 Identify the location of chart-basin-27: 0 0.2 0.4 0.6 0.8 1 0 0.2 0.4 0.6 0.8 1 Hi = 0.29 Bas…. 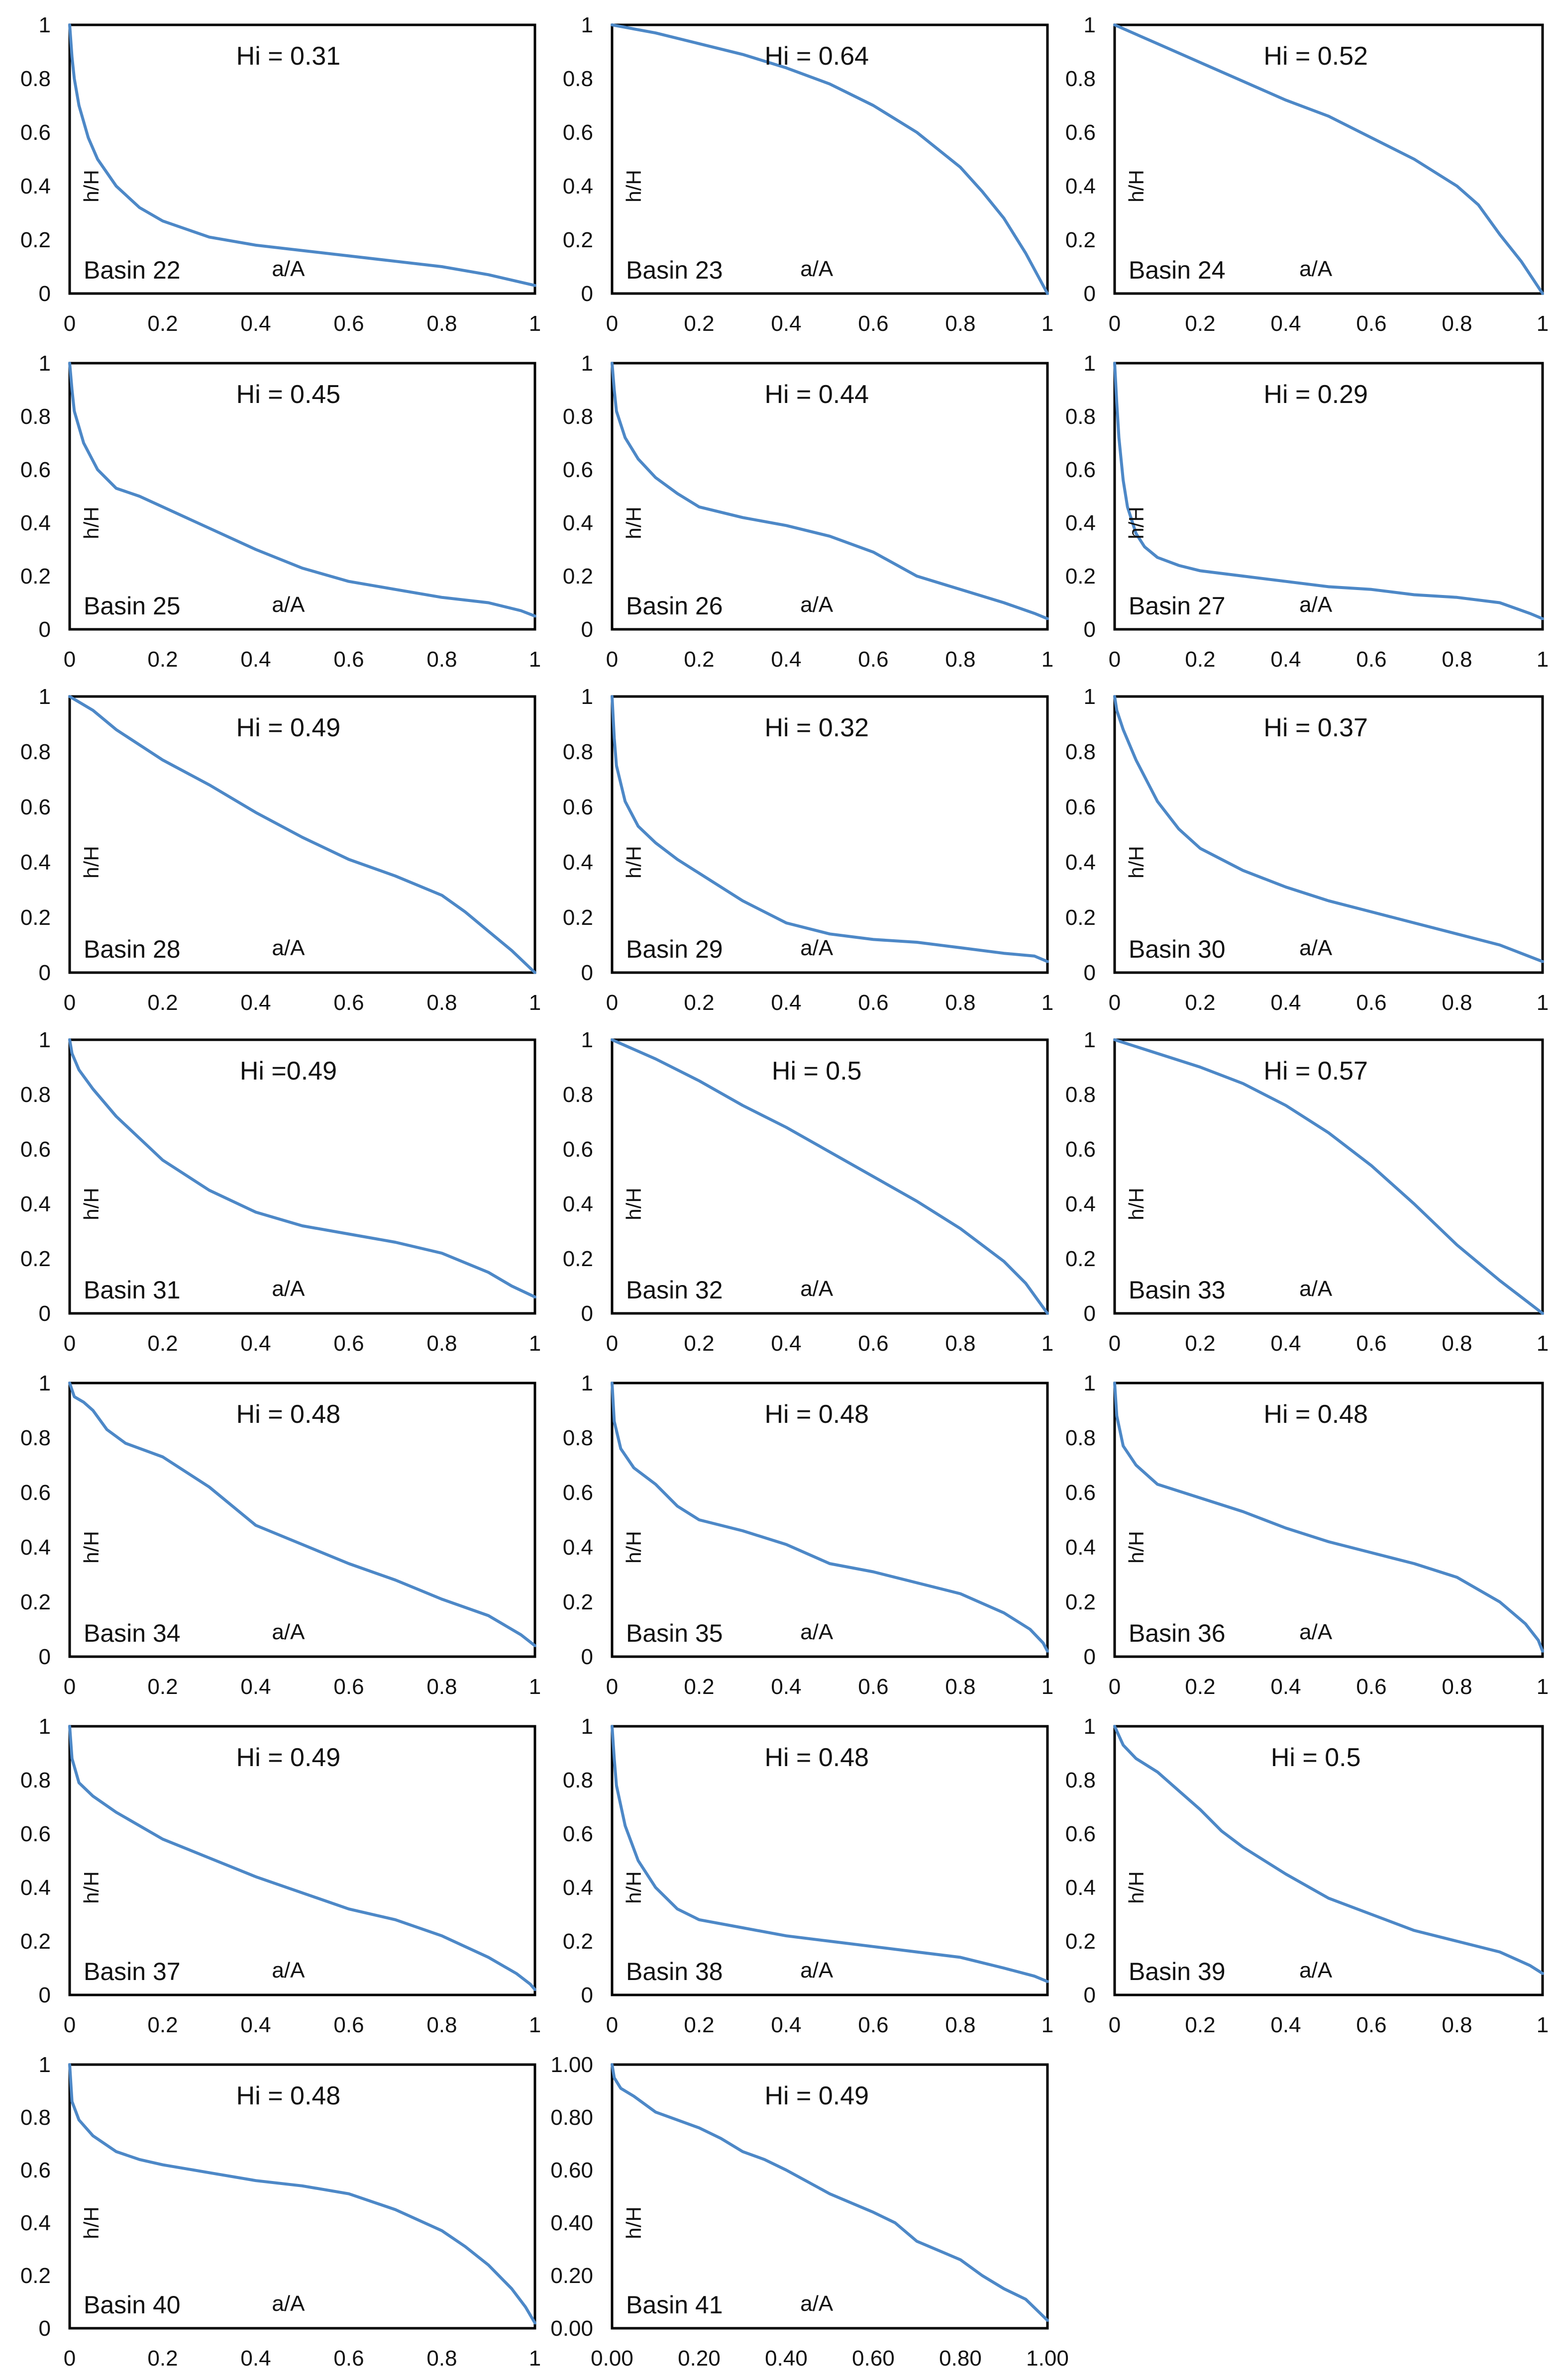
(1307, 511).